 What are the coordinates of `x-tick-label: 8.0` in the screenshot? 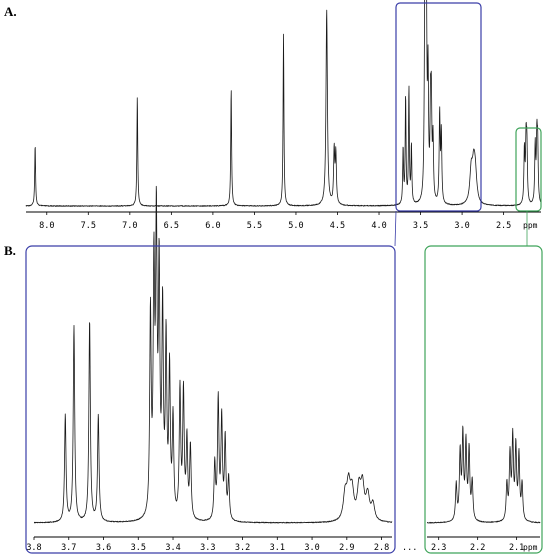 It's located at (46, 226).